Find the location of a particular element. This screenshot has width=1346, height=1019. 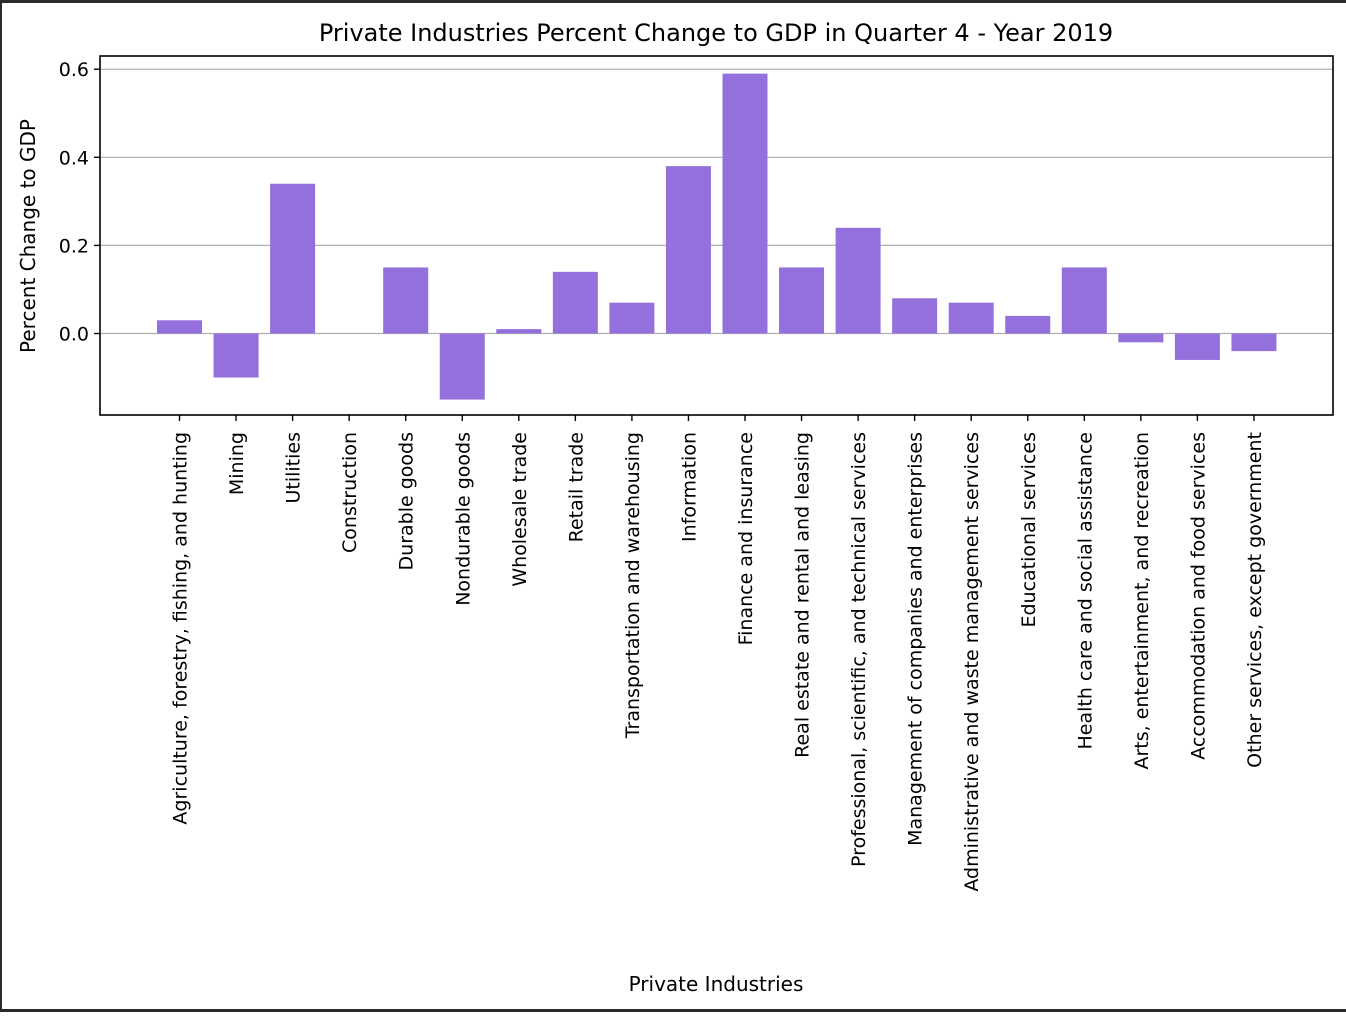

x-tick-label: Health care and social assistance is located at coordinates (1085, 591).